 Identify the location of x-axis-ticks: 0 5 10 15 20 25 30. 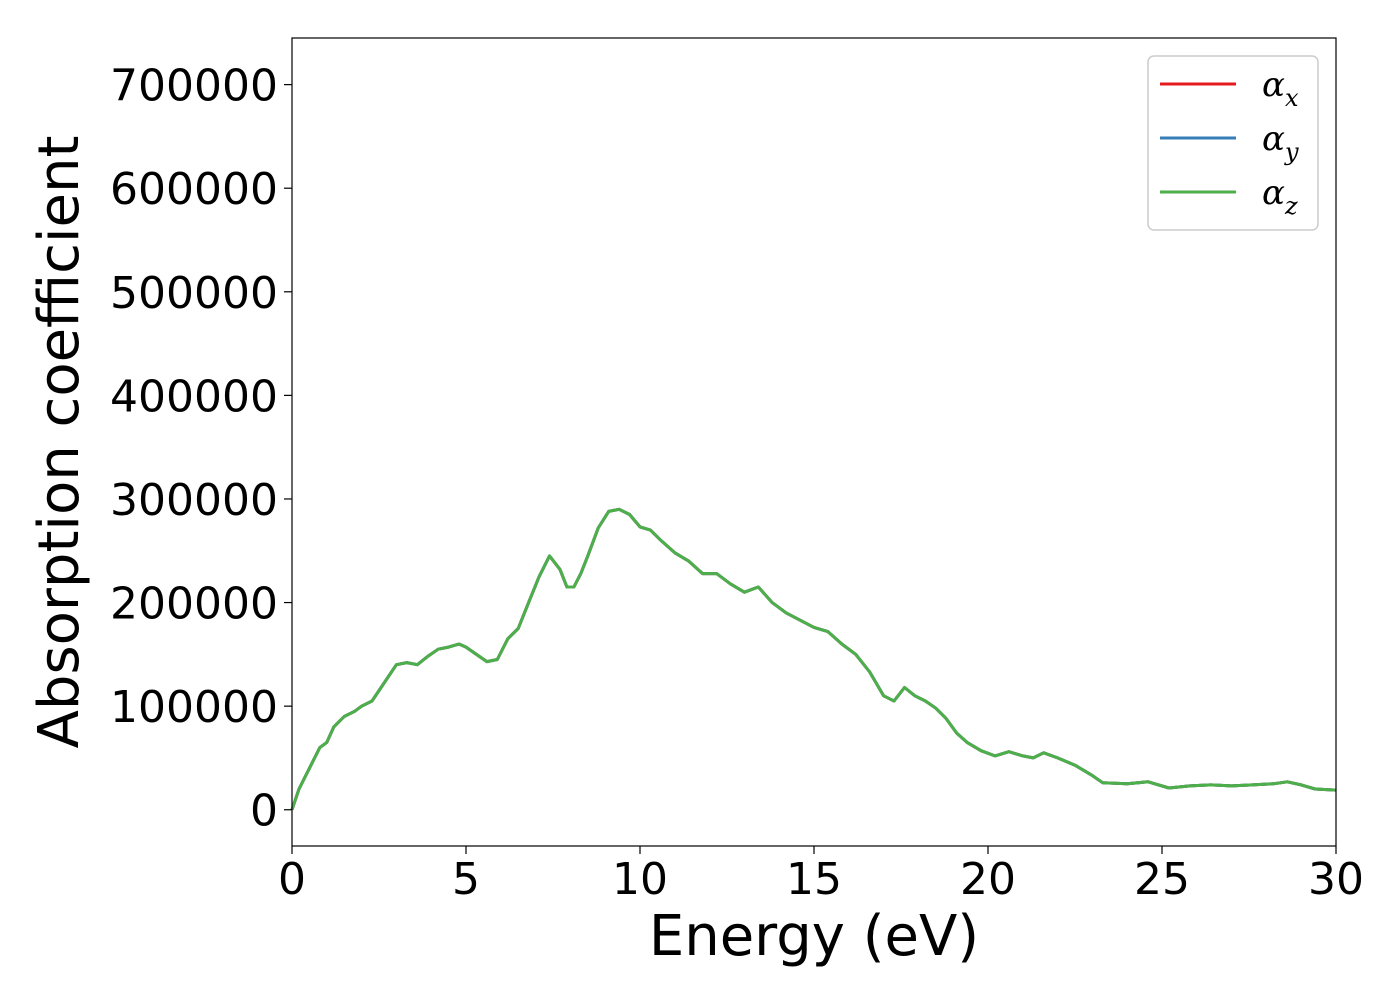
(821, 875).